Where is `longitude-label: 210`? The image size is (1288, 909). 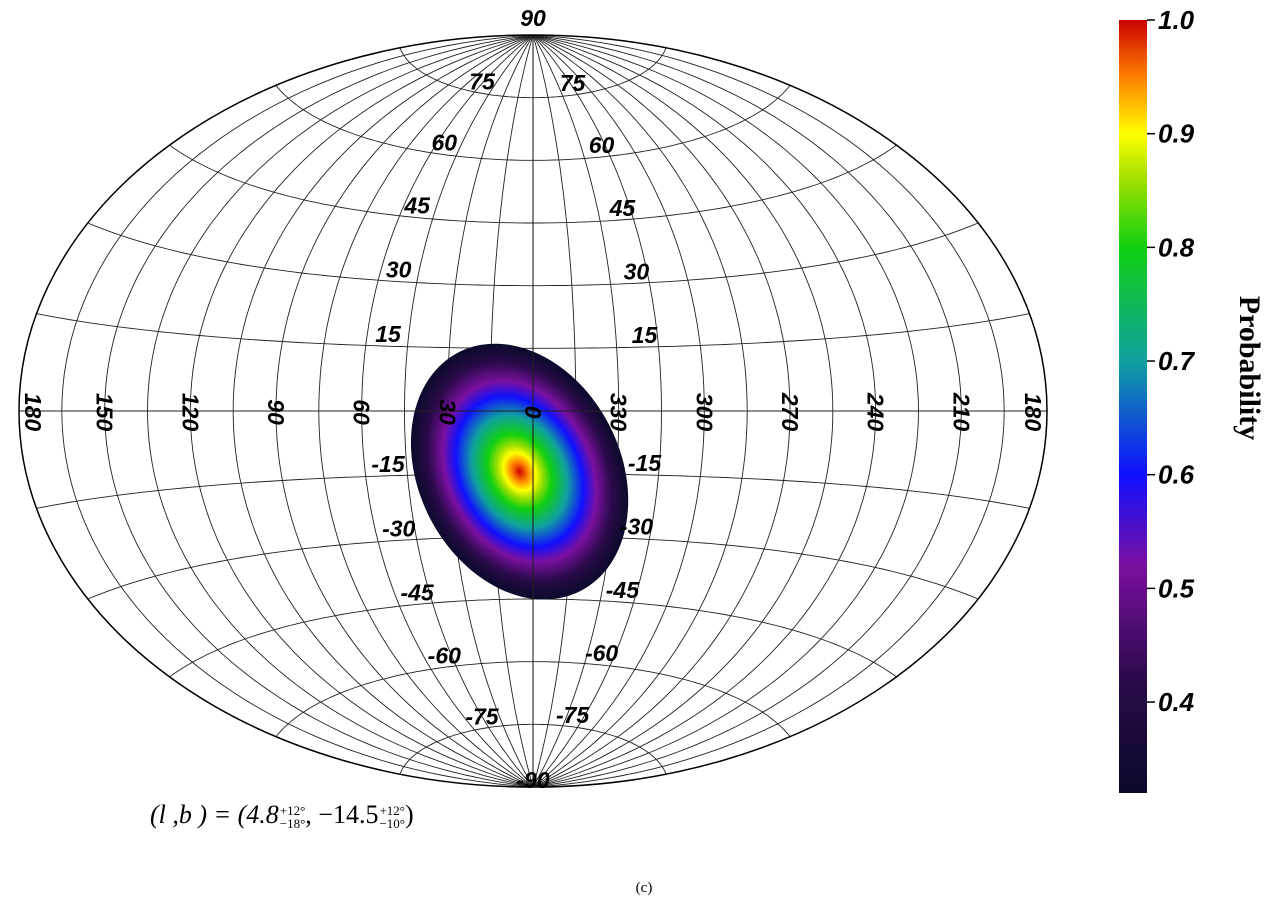 longitude-label: 210 is located at coordinates (961, 412).